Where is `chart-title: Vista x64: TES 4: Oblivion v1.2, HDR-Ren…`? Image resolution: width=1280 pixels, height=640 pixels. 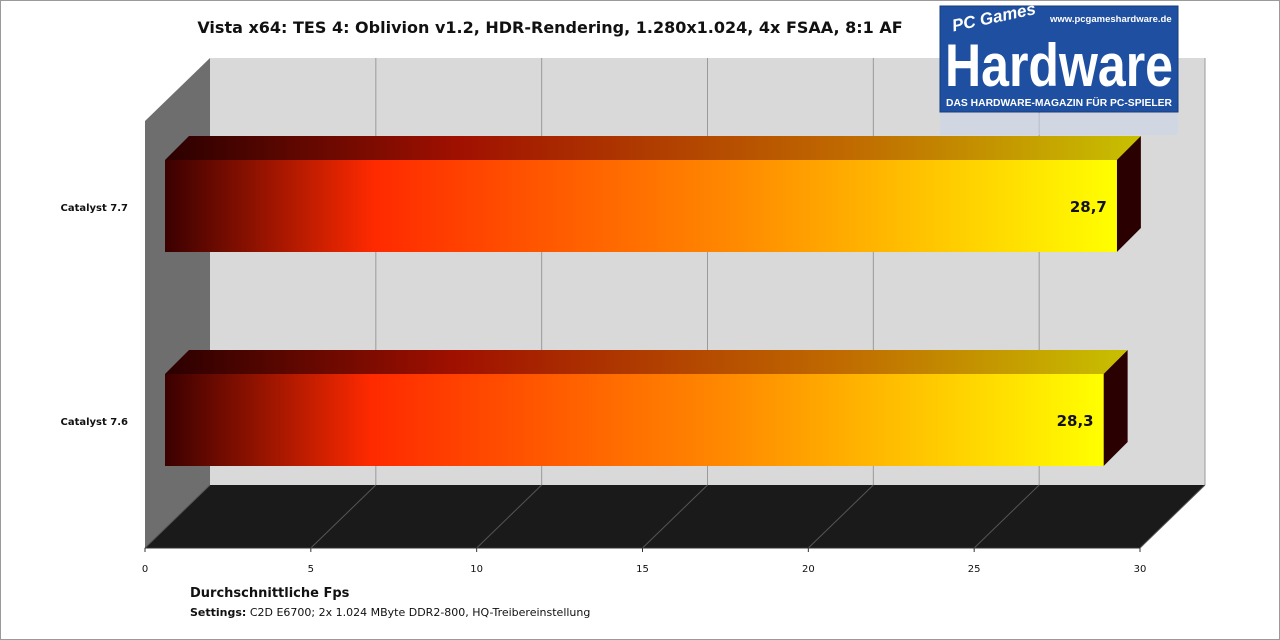
chart-title: Vista x64: TES 4: Oblivion v1.2, HDR-Ren… is located at coordinates (550, 27).